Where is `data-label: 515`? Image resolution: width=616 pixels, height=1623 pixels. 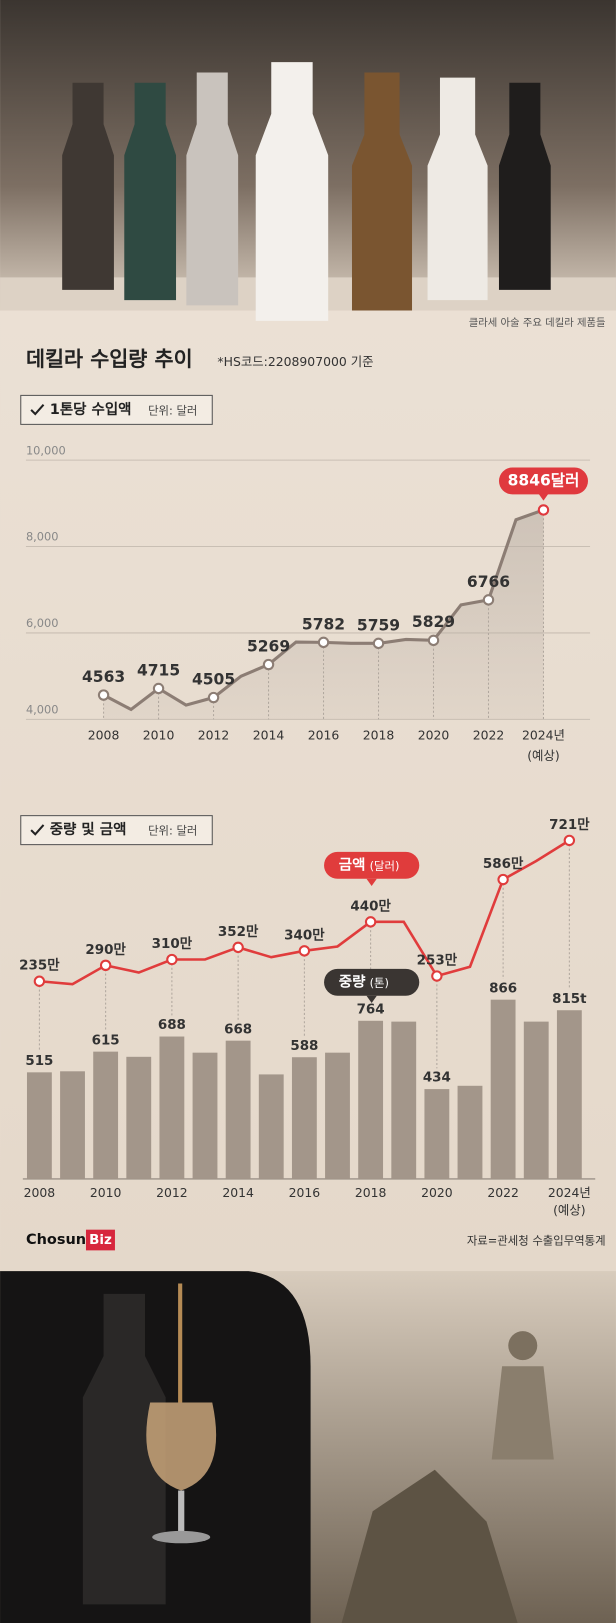 data-label: 515 is located at coordinates (39, 1061).